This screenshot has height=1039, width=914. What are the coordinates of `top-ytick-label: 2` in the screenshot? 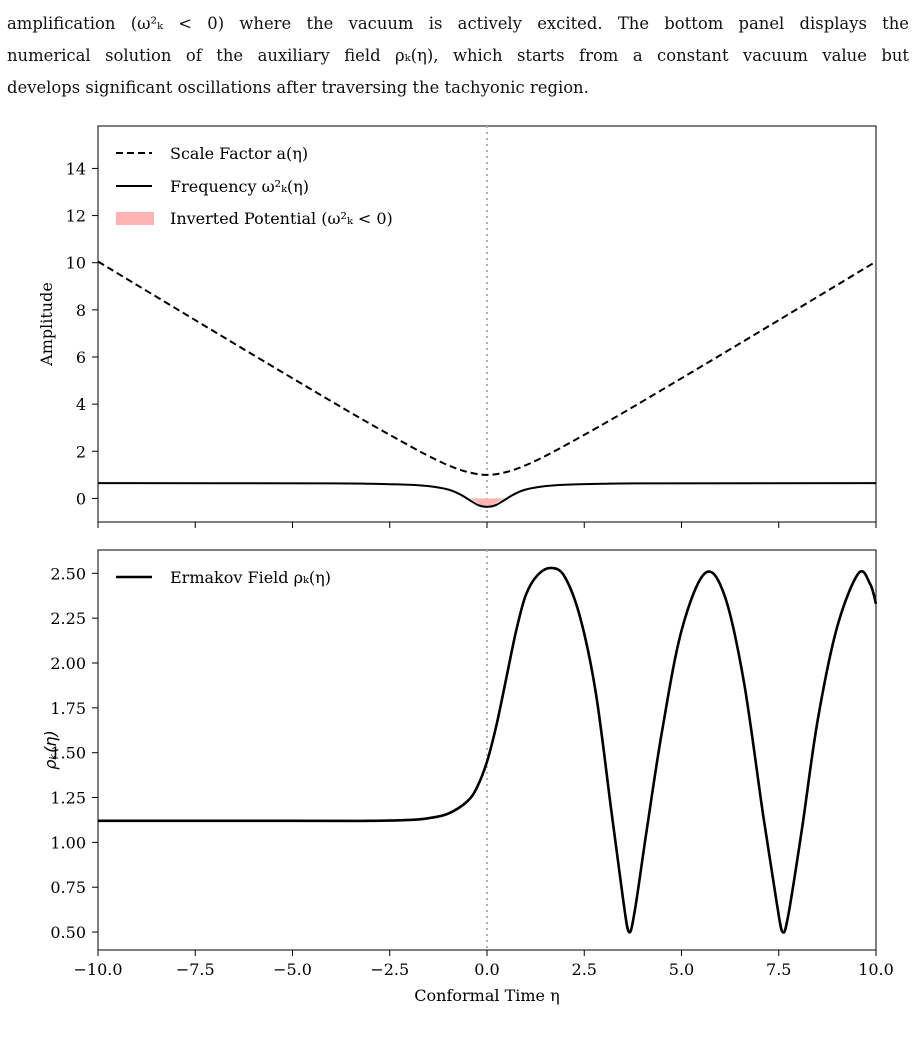 It's located at (81, 451).